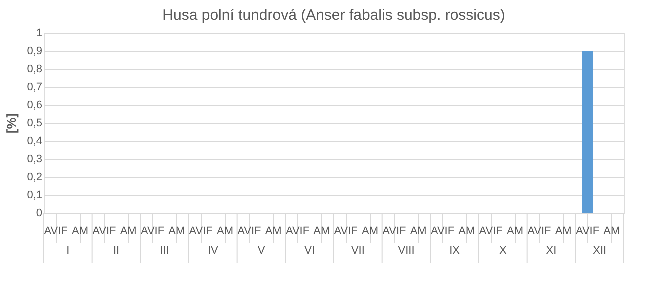 The height and width of the screenshot is (284, 649). I want to click on text: VI, so click(310, 251).